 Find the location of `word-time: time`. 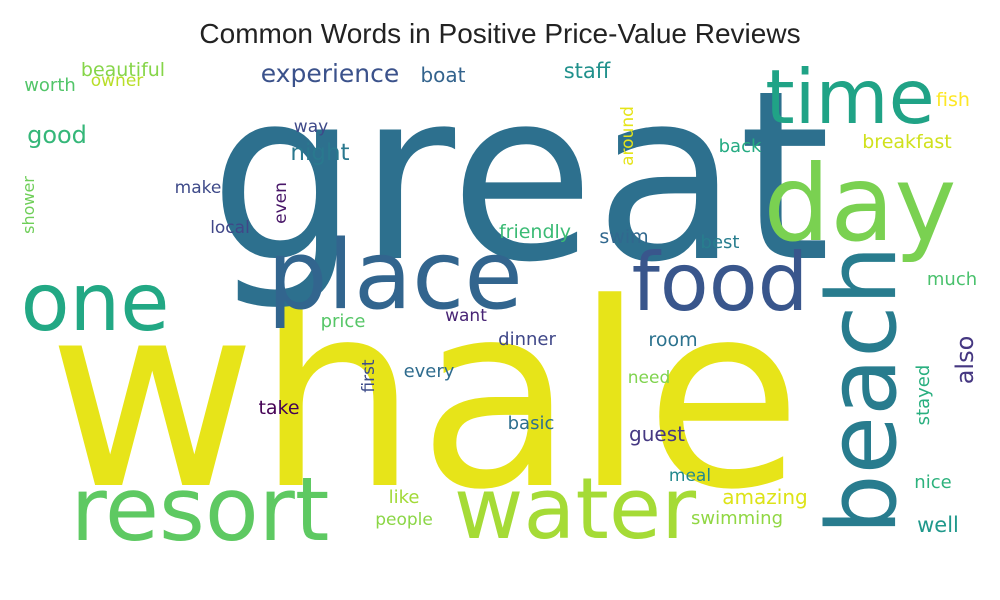

word-time: time is located at coordinates (849, 97).